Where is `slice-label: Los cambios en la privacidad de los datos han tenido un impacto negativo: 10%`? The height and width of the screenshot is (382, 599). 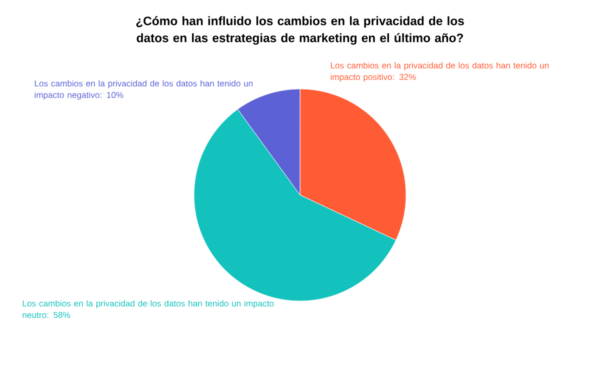 slice-label: Los cambios en la privacidad de los datos han tenido un impacto negativo: 10% is located at coordinates (143, 90).